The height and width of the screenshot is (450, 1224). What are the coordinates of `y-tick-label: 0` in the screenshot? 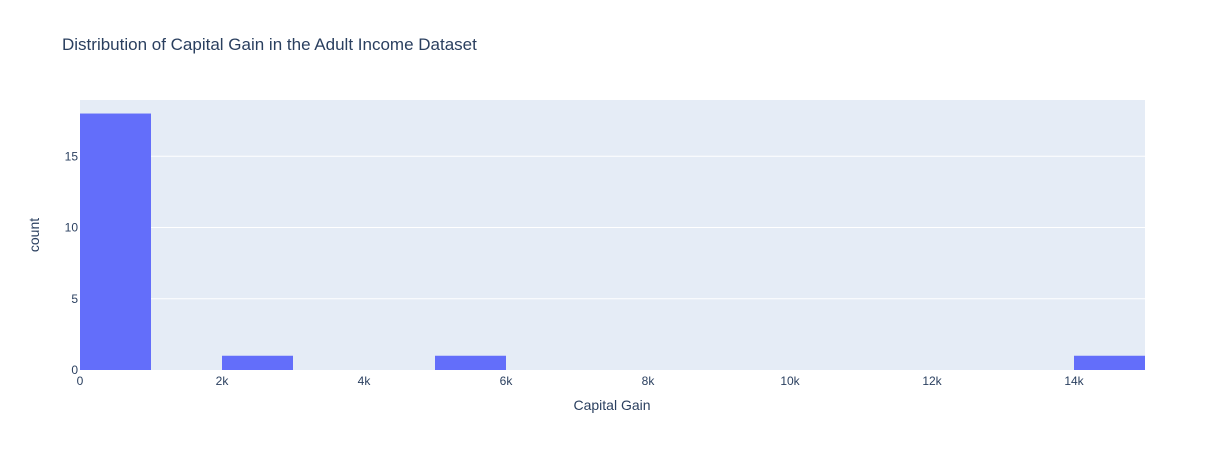 It's located at (74, 370).